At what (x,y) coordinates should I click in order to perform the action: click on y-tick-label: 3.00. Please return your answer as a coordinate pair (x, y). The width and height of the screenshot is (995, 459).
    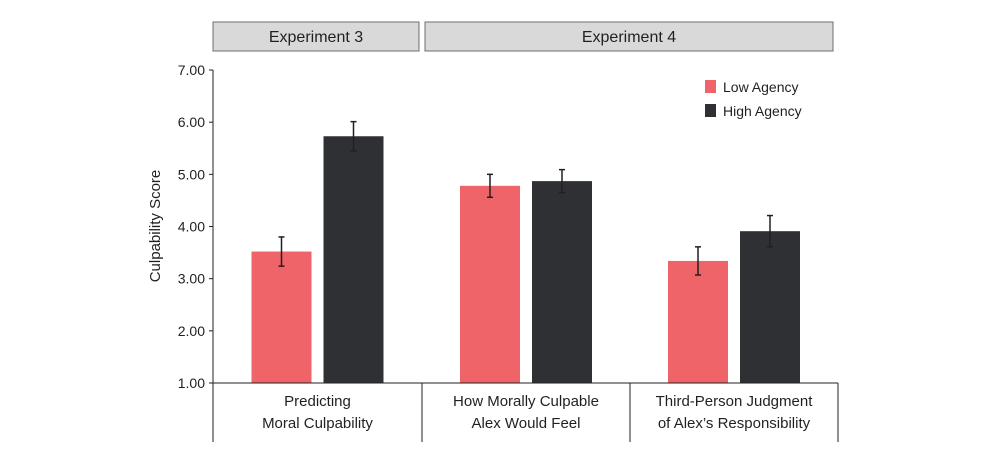
    Looking at the image, I should click on (191, 279).